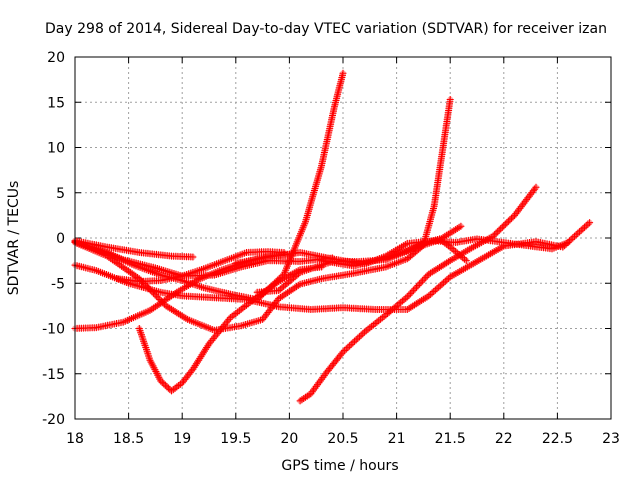 This screenshot has width=640, height=480. Describe the element at coordinates (53, 420) in the screenshot. I see `y-tick-label: -20` at that location.